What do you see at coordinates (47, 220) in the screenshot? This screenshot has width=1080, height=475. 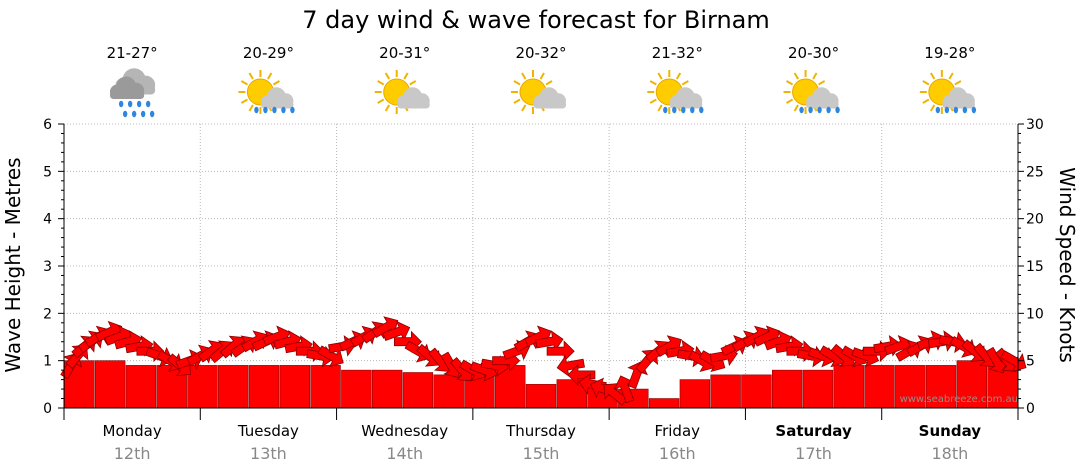 I see `y-tick-label: 4` at bounding box center [47, 220].